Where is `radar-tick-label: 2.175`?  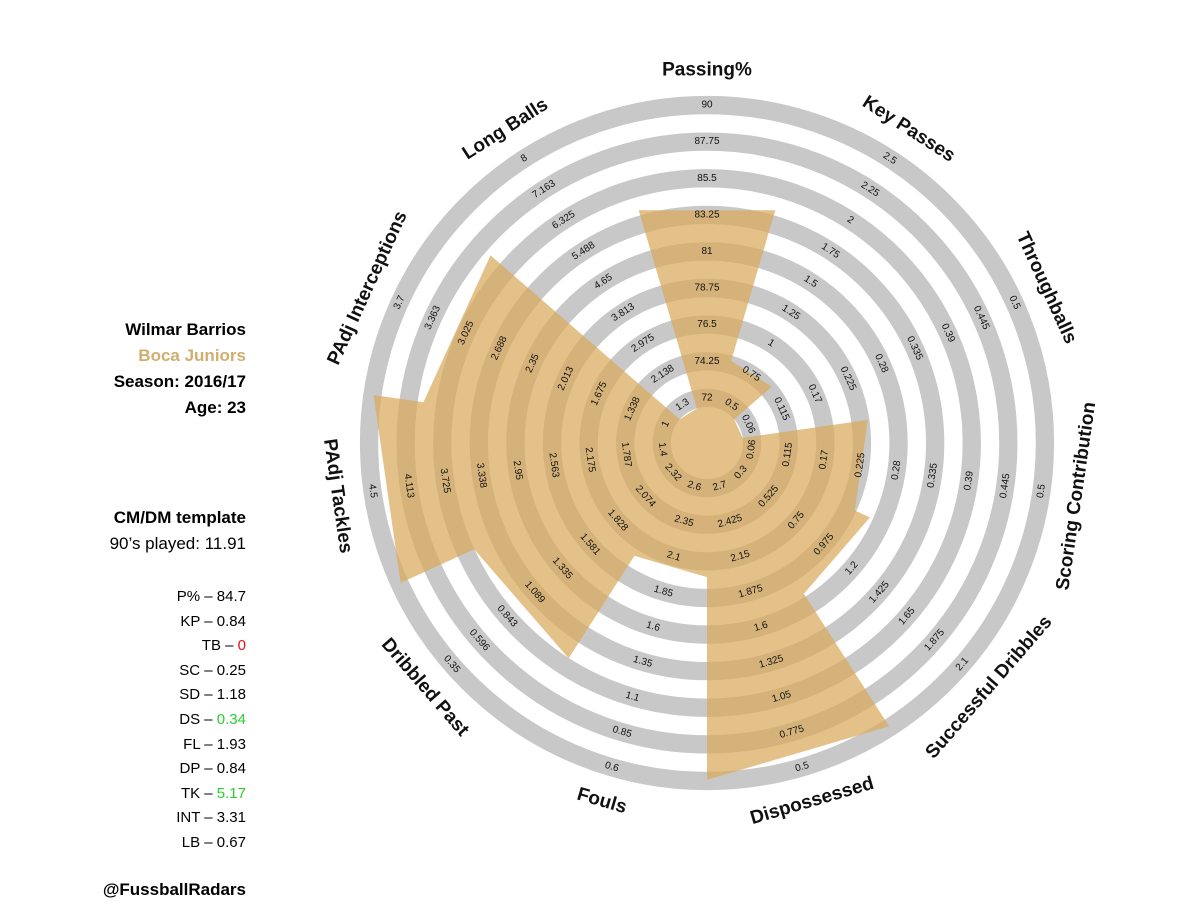
radar-tick-label: 2.175 is located at coordinates (590, 460).